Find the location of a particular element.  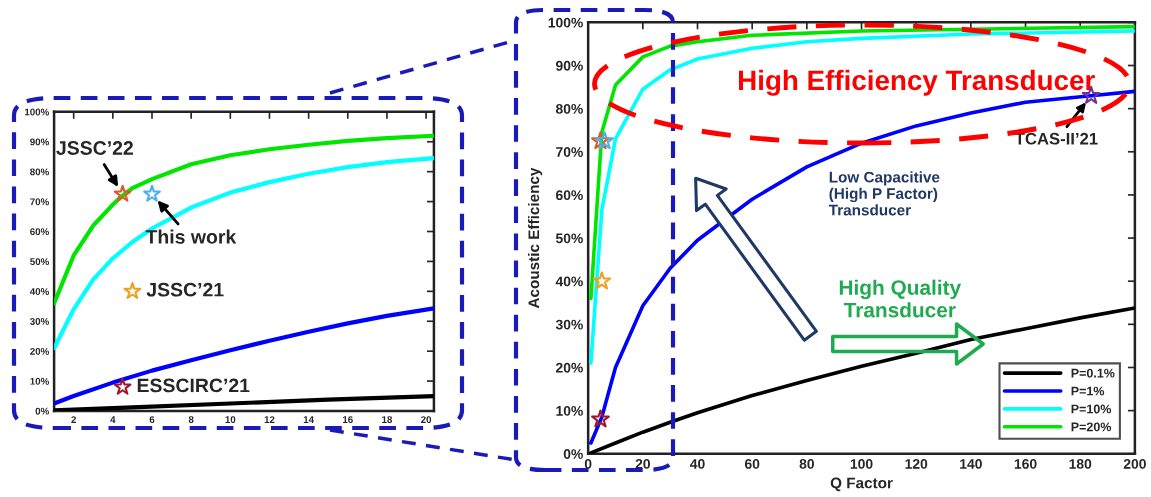

x-tick-label: 100 is located at coordinates (861, 463).